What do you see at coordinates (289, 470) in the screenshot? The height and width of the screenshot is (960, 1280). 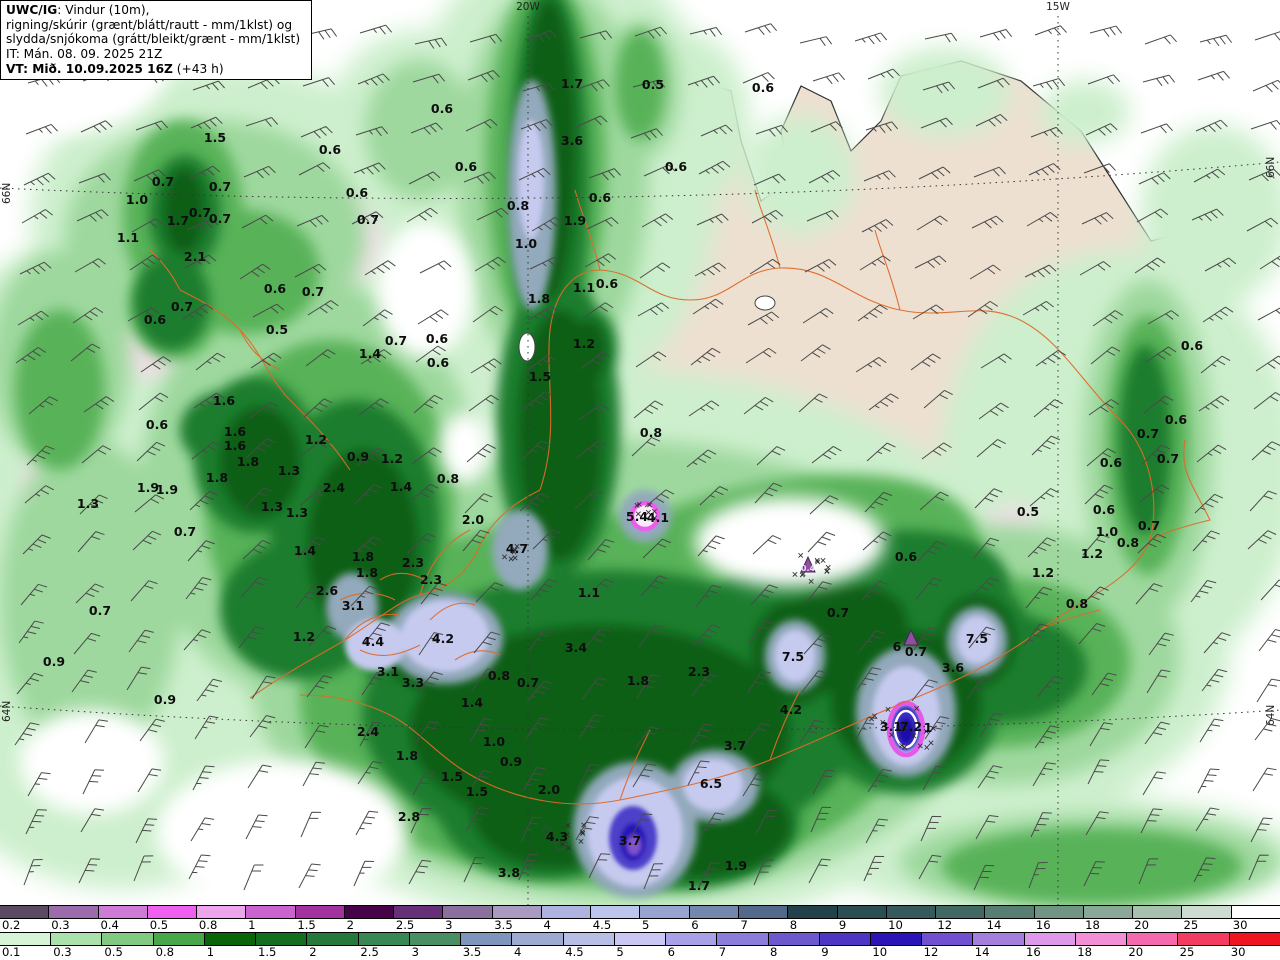 I see `precip-max-label: 1.3` at bounding box center [289, 470].